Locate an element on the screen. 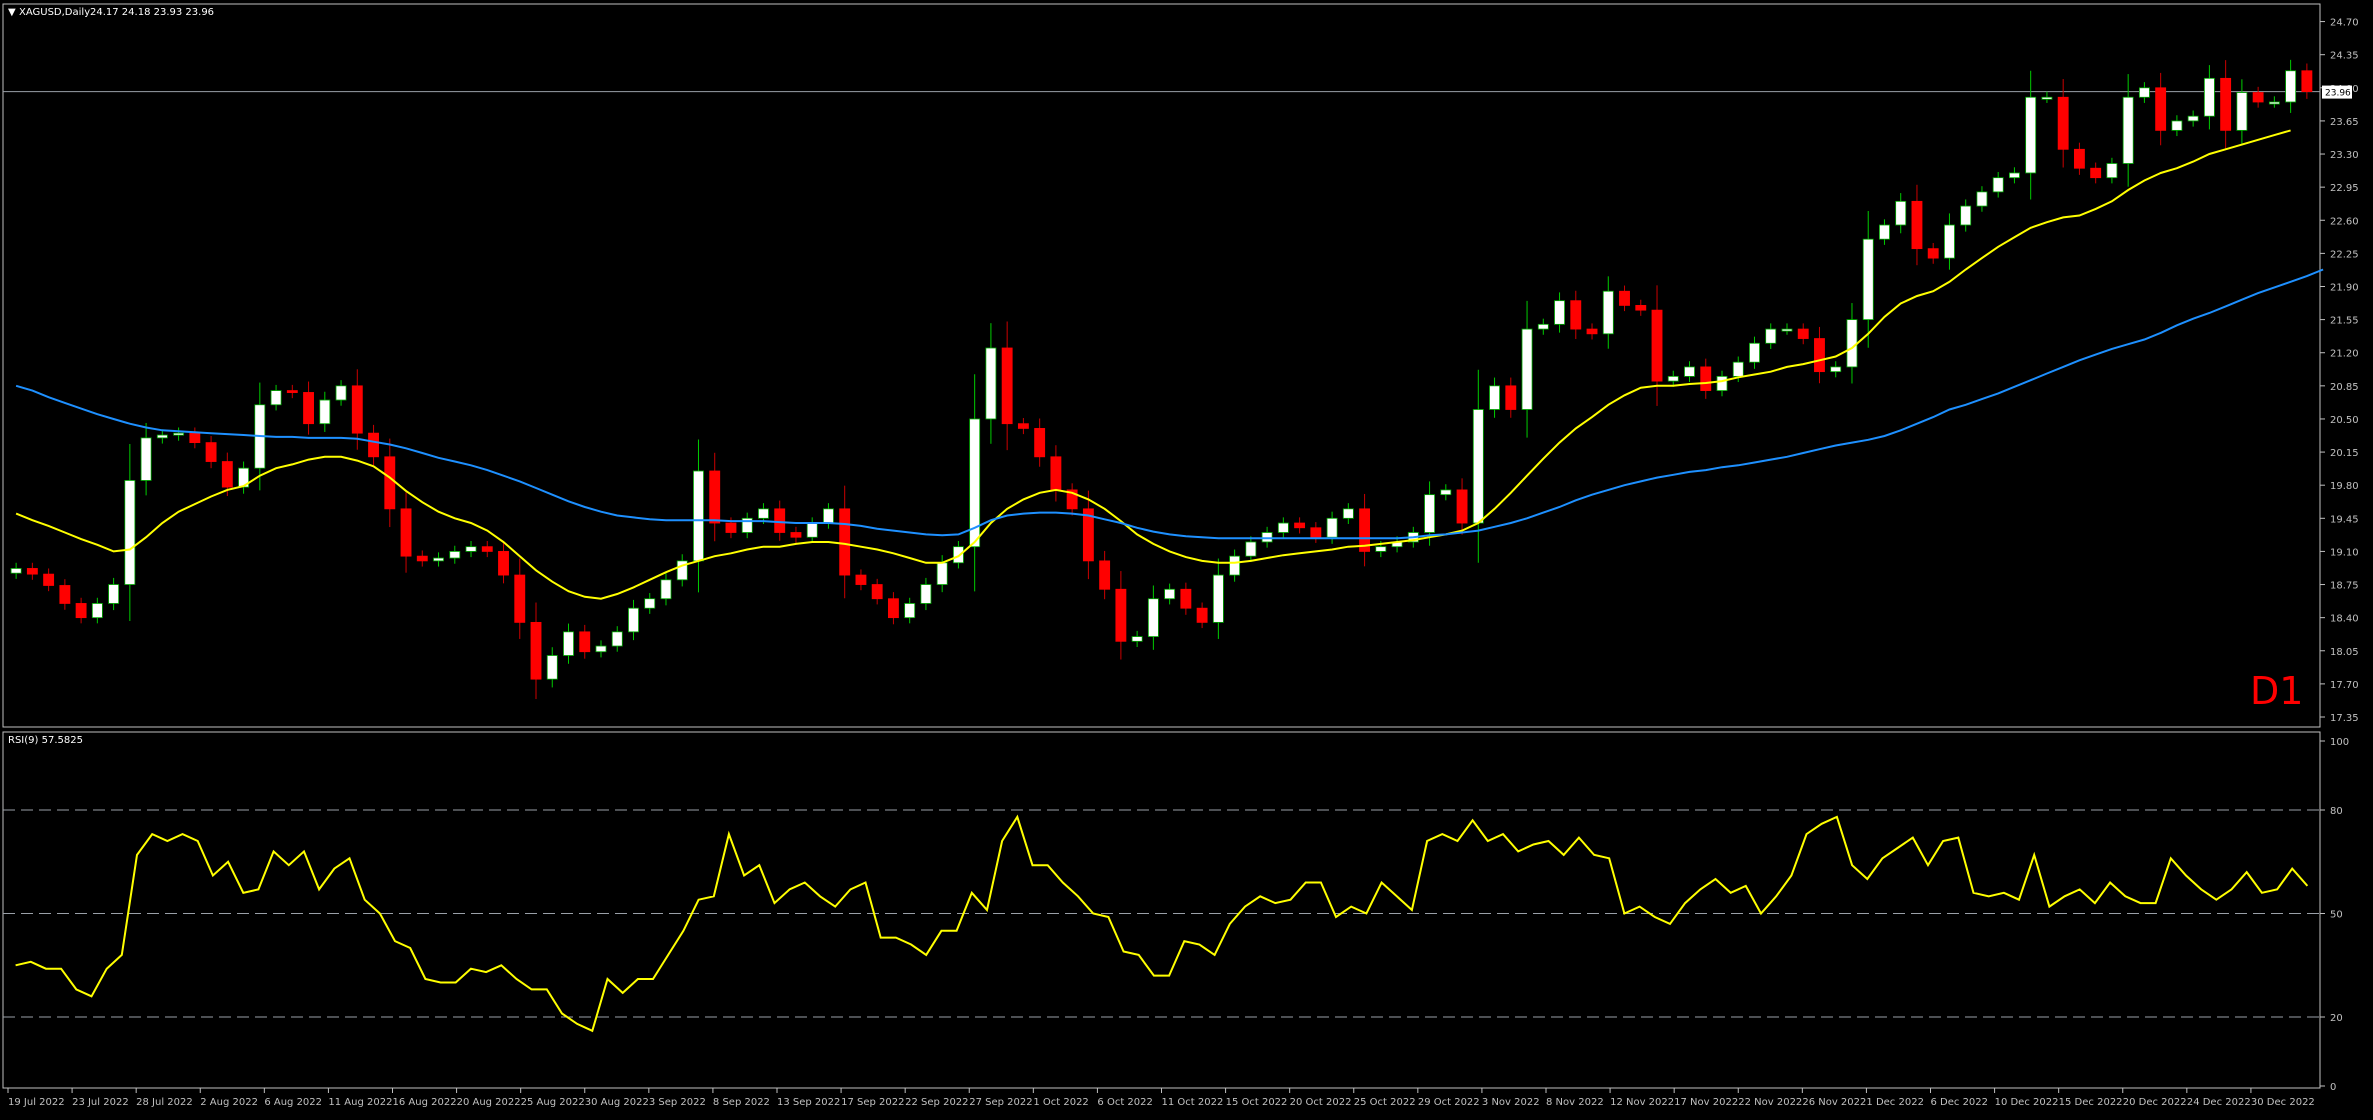 Image resolution: width=2373 pixels, height=1120 pixels. date-axis-label: 10 Dec 2022 is located at coordinates (2027, 1102).